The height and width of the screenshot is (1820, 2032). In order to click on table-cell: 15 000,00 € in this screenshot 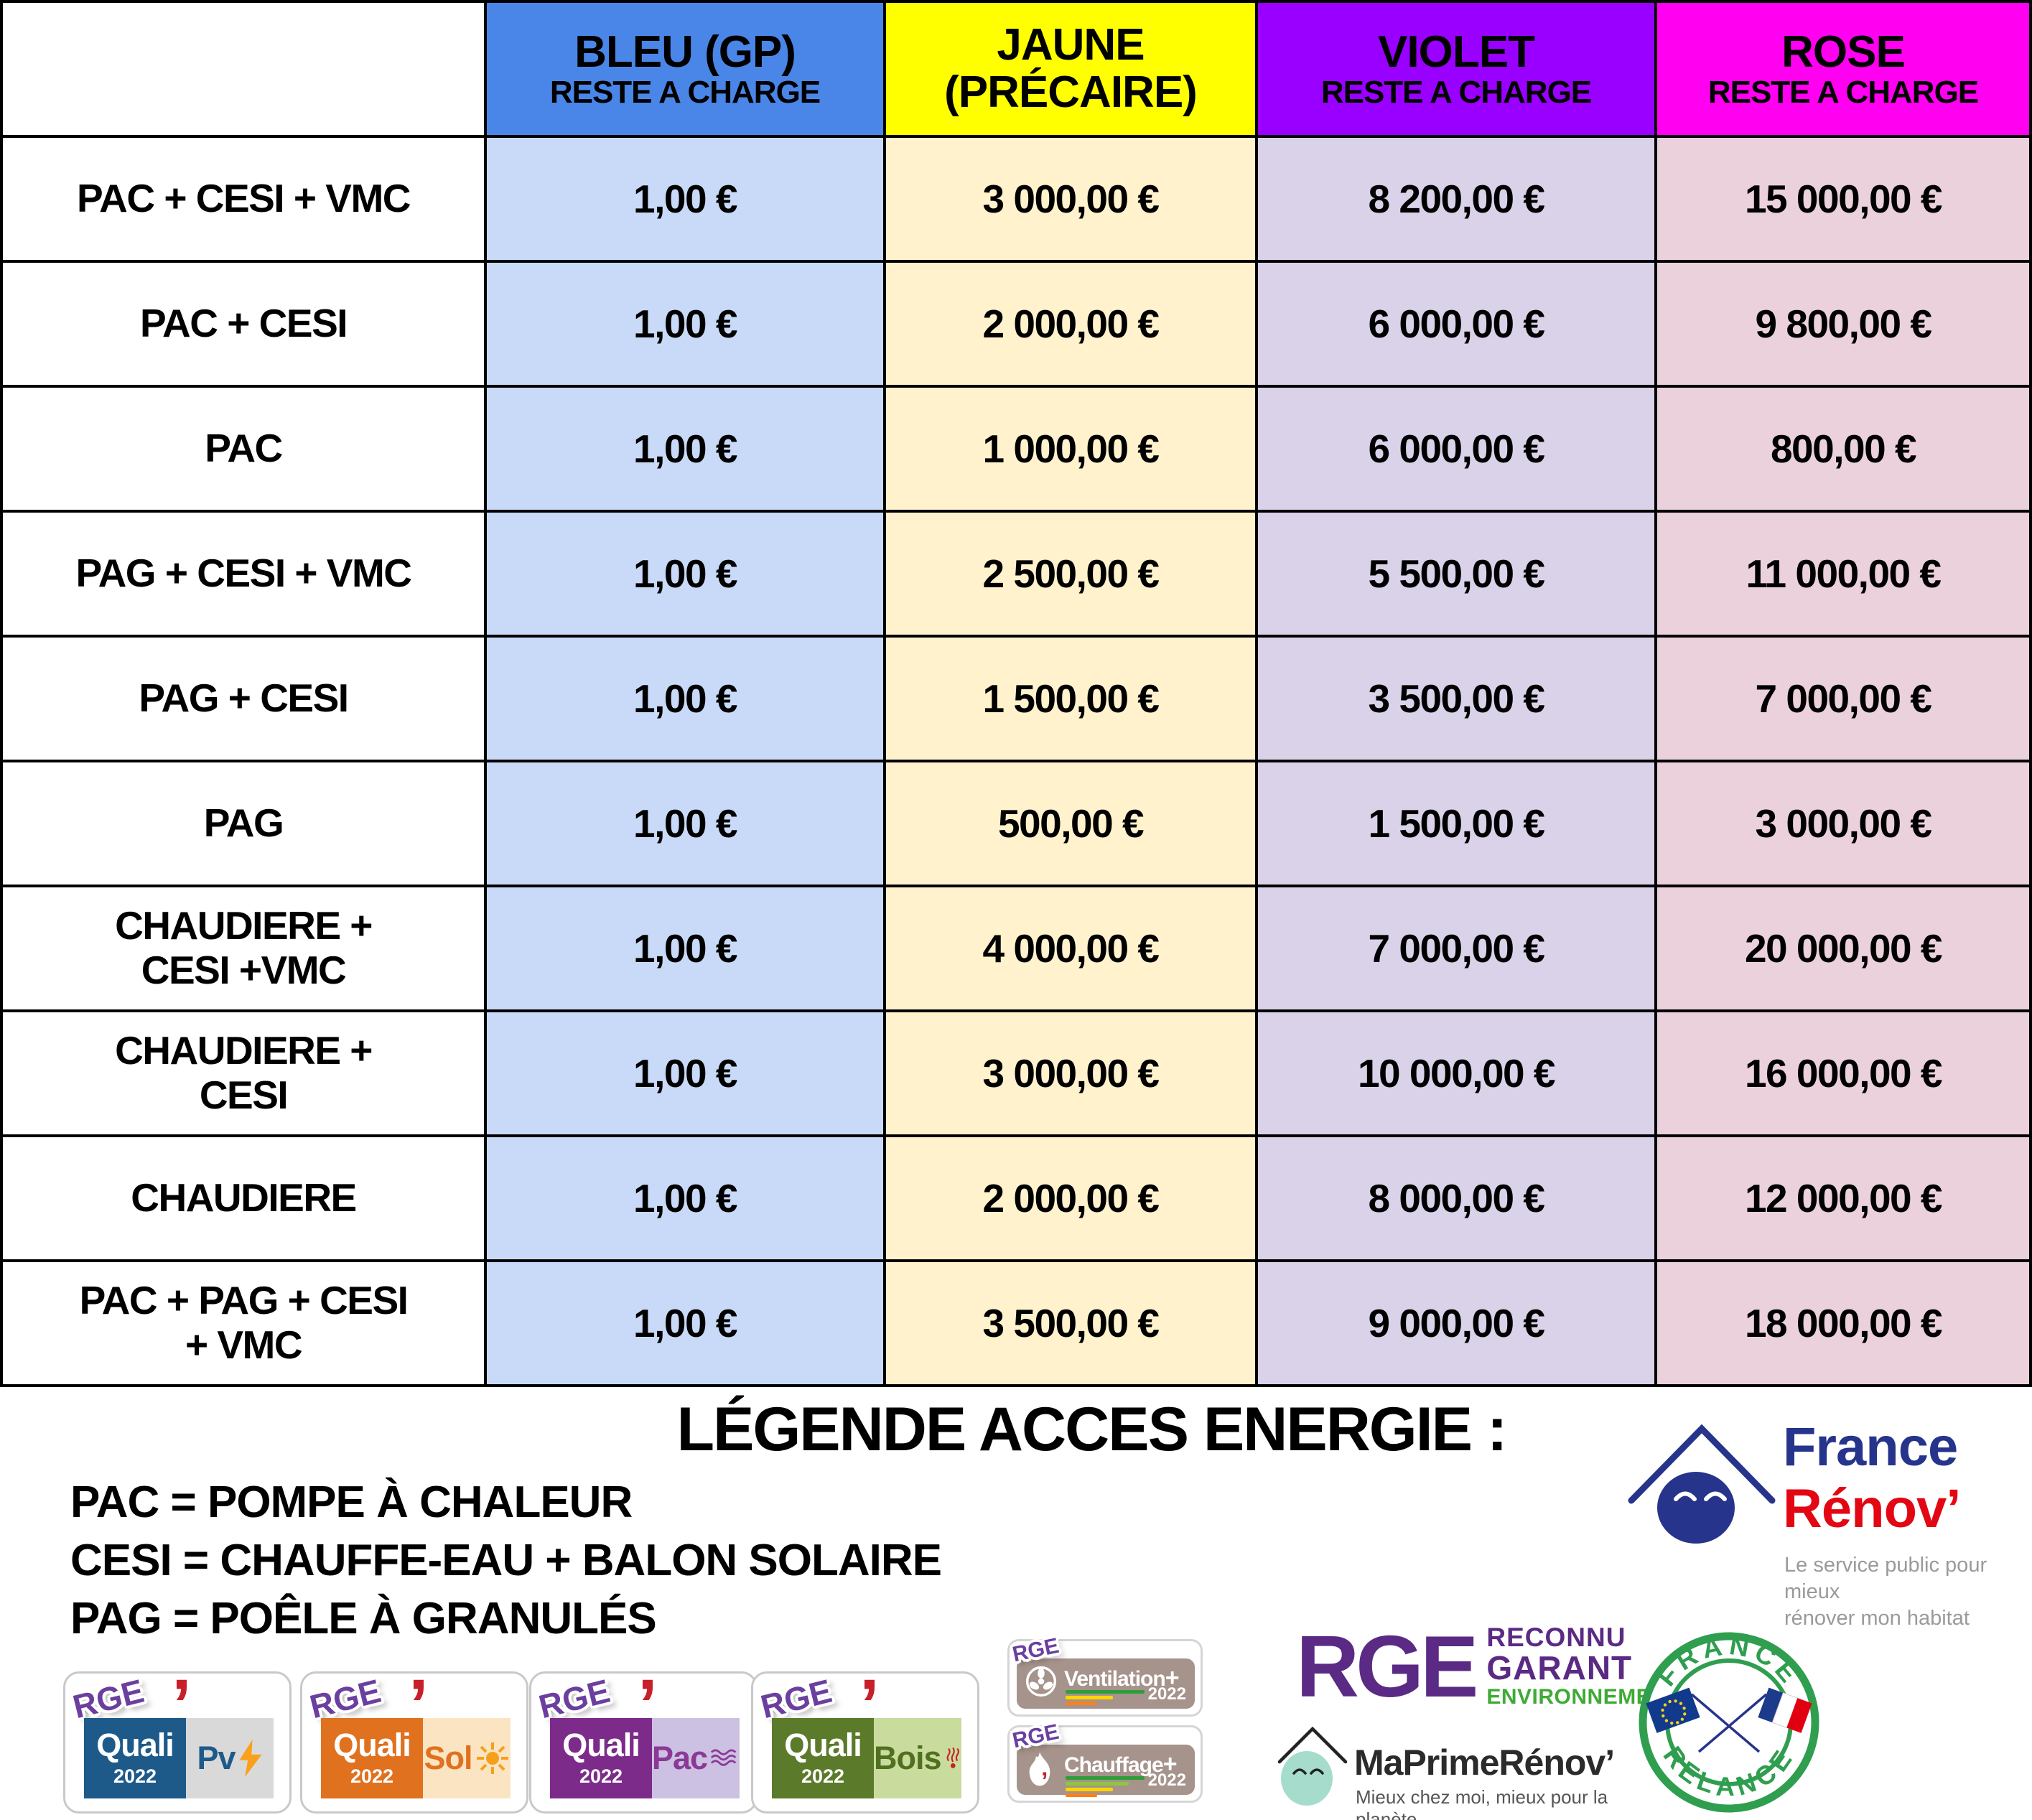, I will do `click(1843, 199)`.